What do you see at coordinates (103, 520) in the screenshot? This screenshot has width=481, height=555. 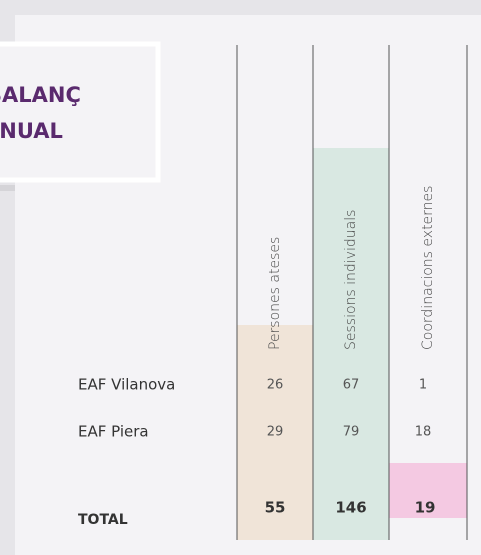 I see `row-label: TOTAL` at bounding box center [103, 520].